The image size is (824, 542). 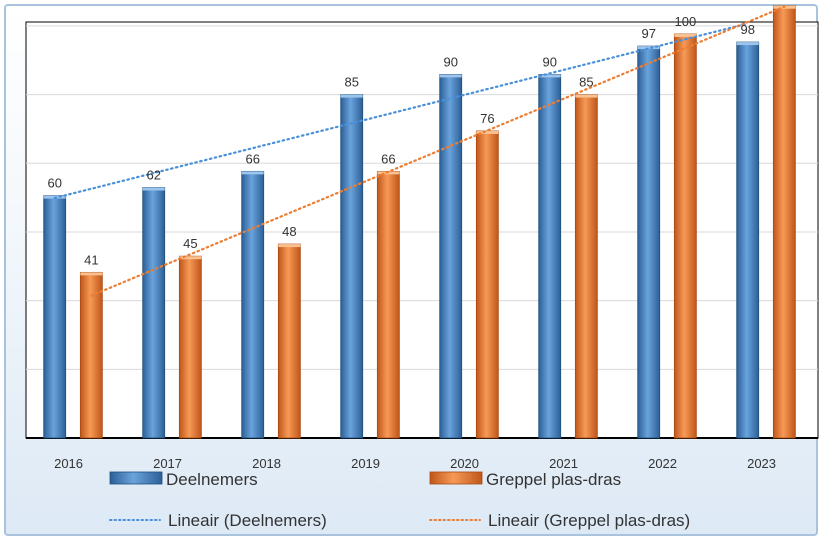 What do you see at coordinates (289, 341) in the screenshot?
I see `bar-greppel-plas-dras-2018` at bounding box center [289, 341].